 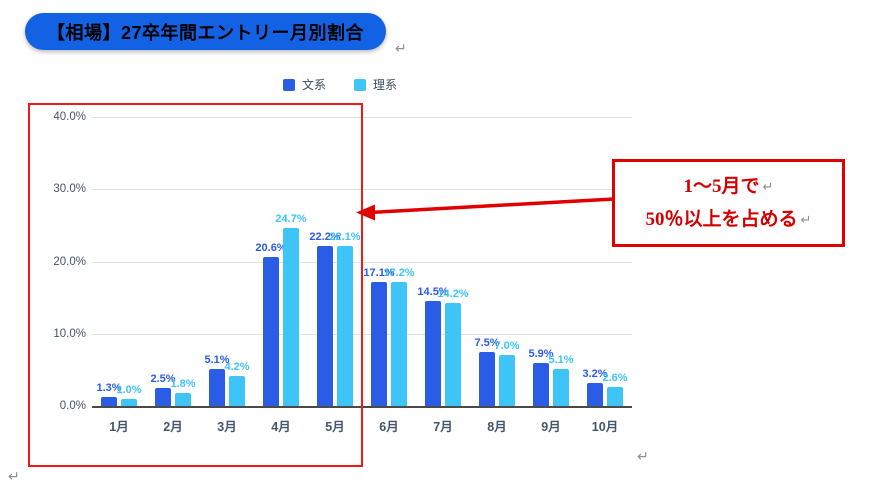 I want to click on value-label: 1.0%, so click(x=129, y=389).